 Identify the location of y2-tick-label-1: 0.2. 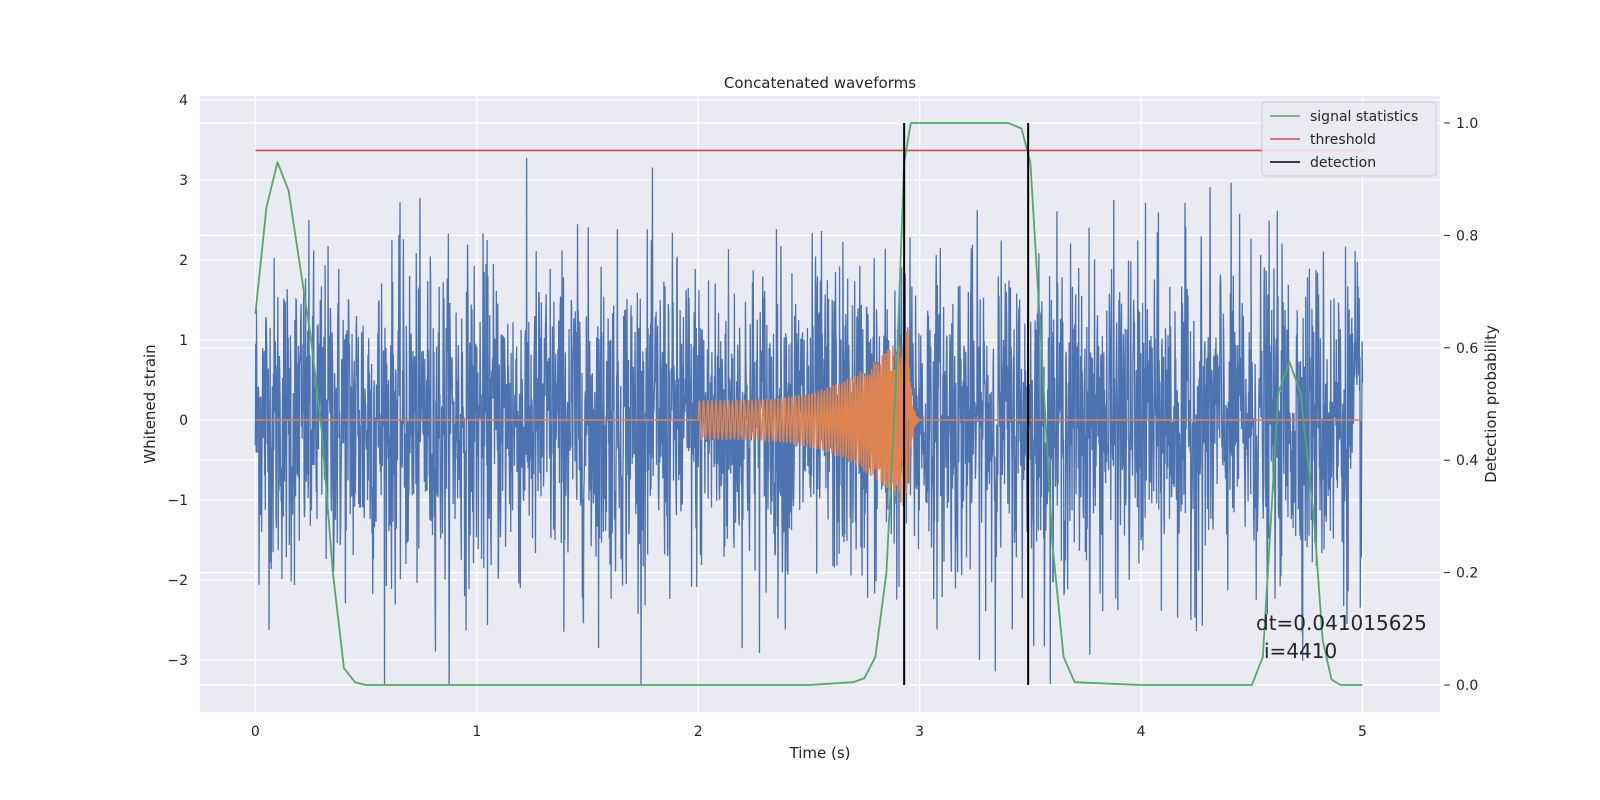
(1467, 574).